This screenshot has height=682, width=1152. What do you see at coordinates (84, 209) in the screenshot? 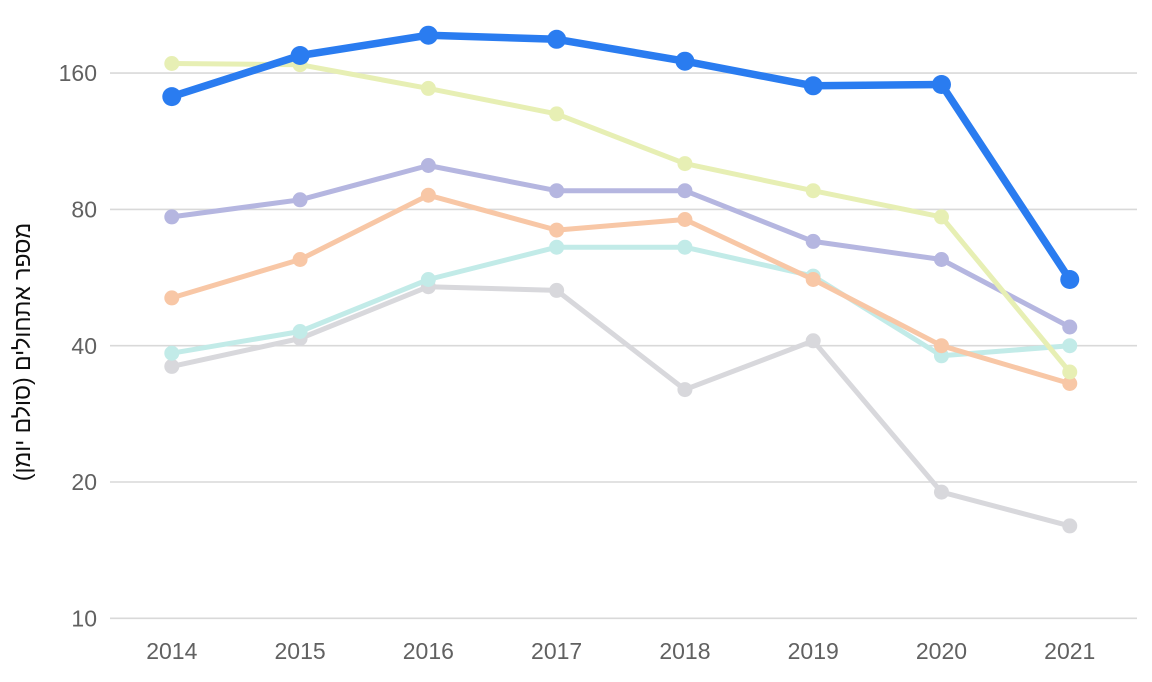
I see `y-tick-label: 80` at bounding box center [84, 209].